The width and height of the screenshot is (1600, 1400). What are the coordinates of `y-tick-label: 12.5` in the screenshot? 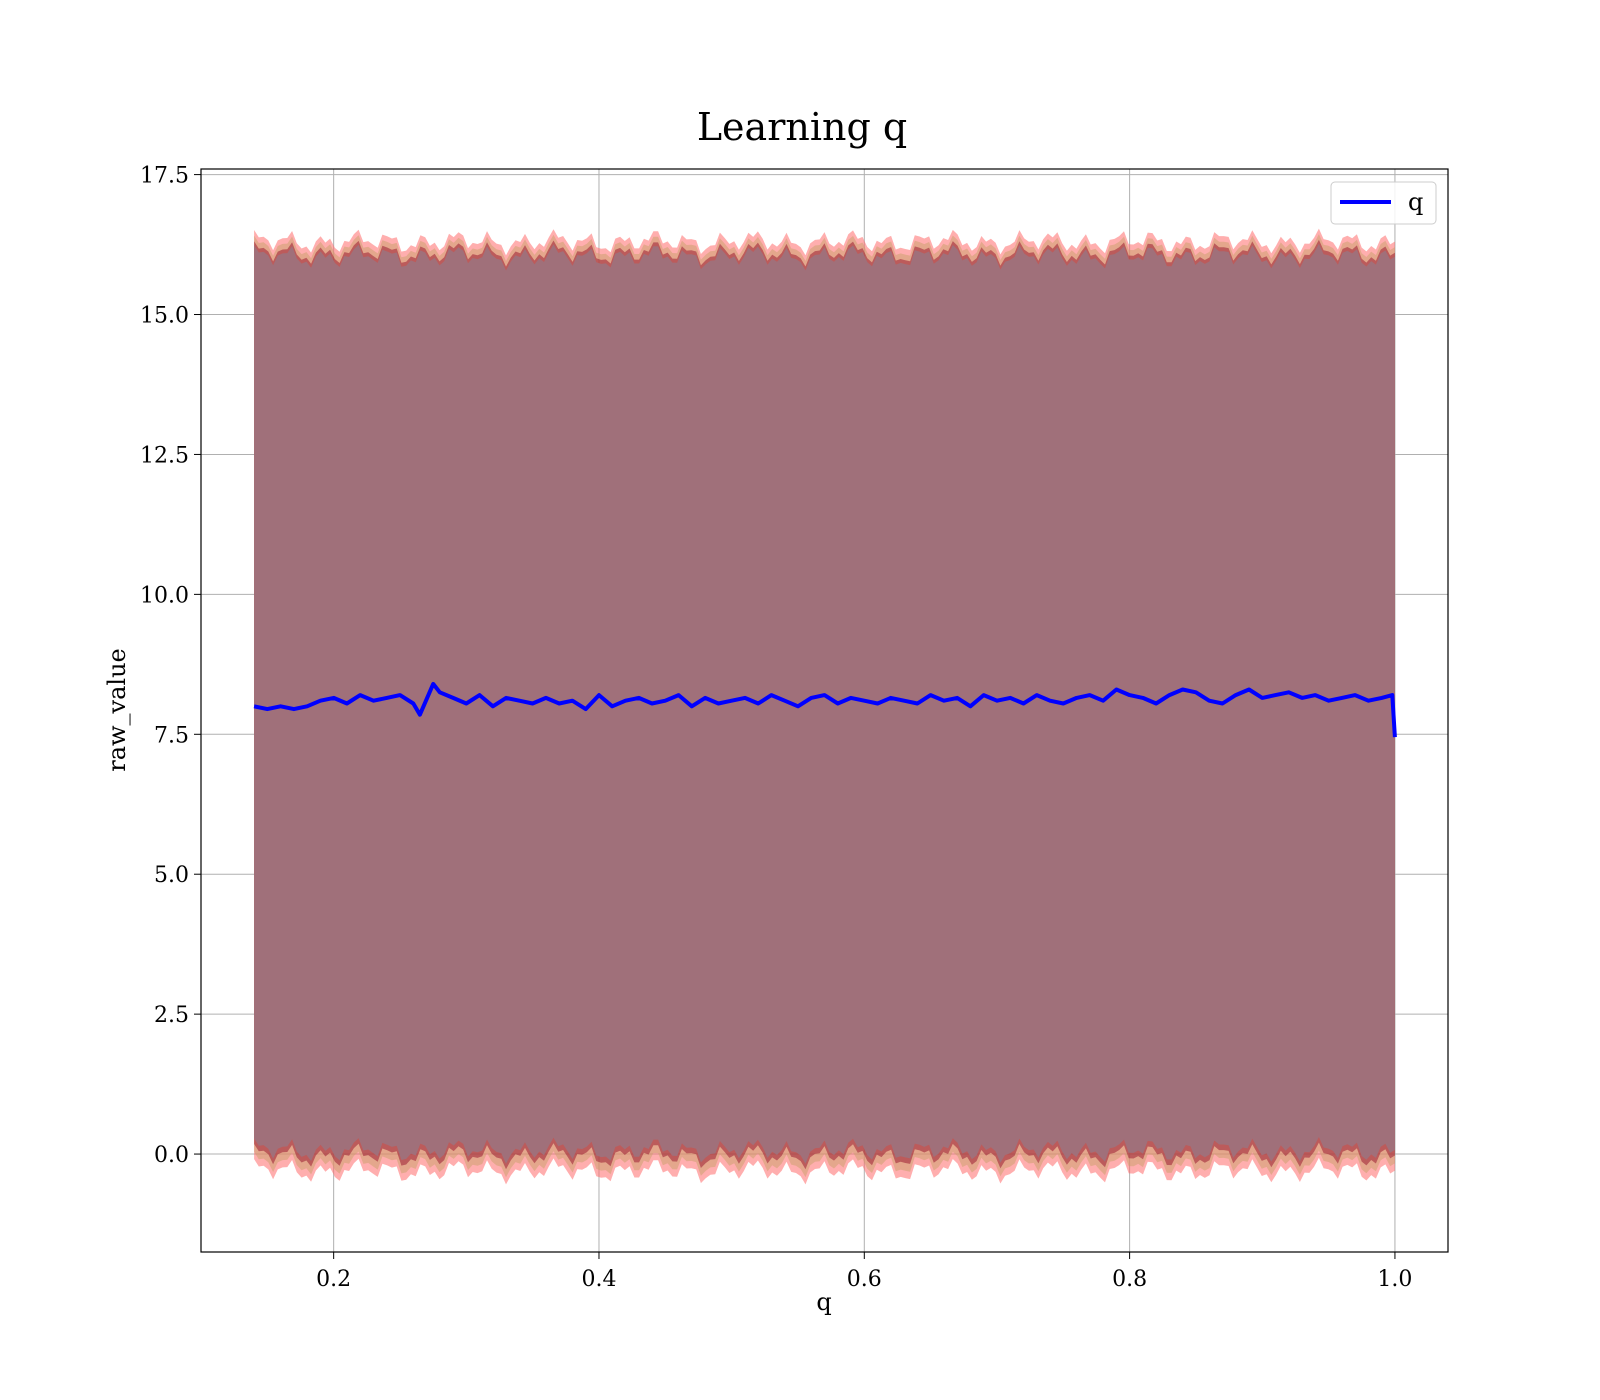 It's located at (164, 455).